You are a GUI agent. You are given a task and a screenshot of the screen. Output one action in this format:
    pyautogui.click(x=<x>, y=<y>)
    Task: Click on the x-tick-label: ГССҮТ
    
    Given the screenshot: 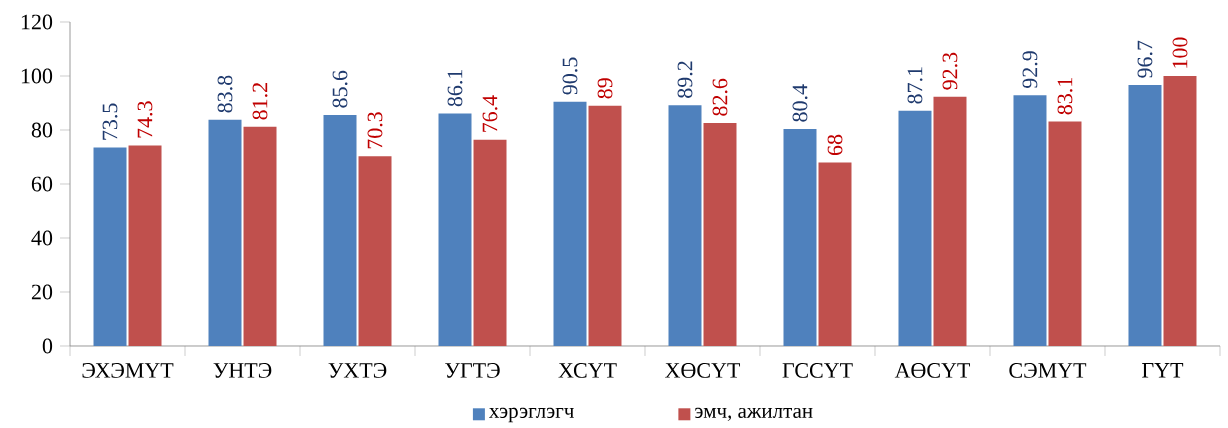 What is the action you would take?
    pyautogui.click(x=817, y=370)
    